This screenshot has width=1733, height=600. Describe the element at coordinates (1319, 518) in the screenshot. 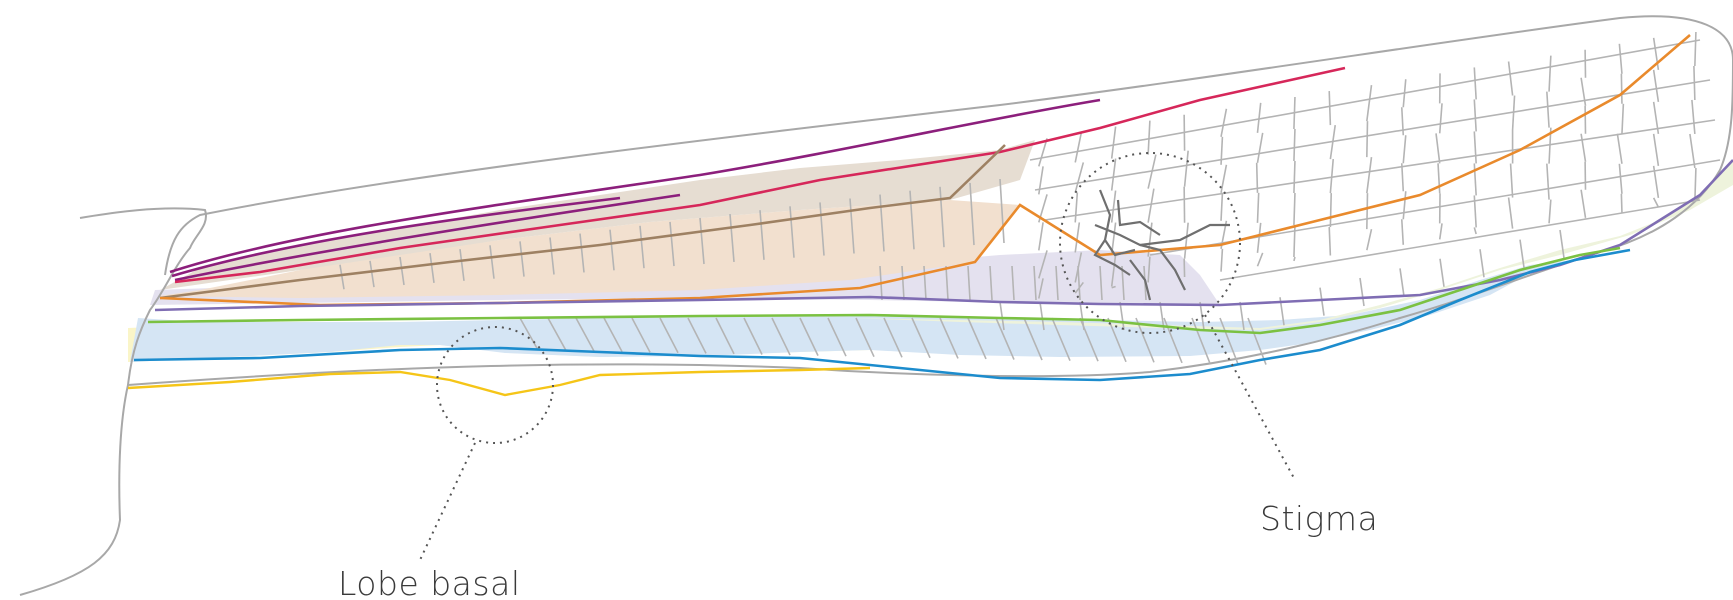

I see `stigma-label: Stigma` at that location.